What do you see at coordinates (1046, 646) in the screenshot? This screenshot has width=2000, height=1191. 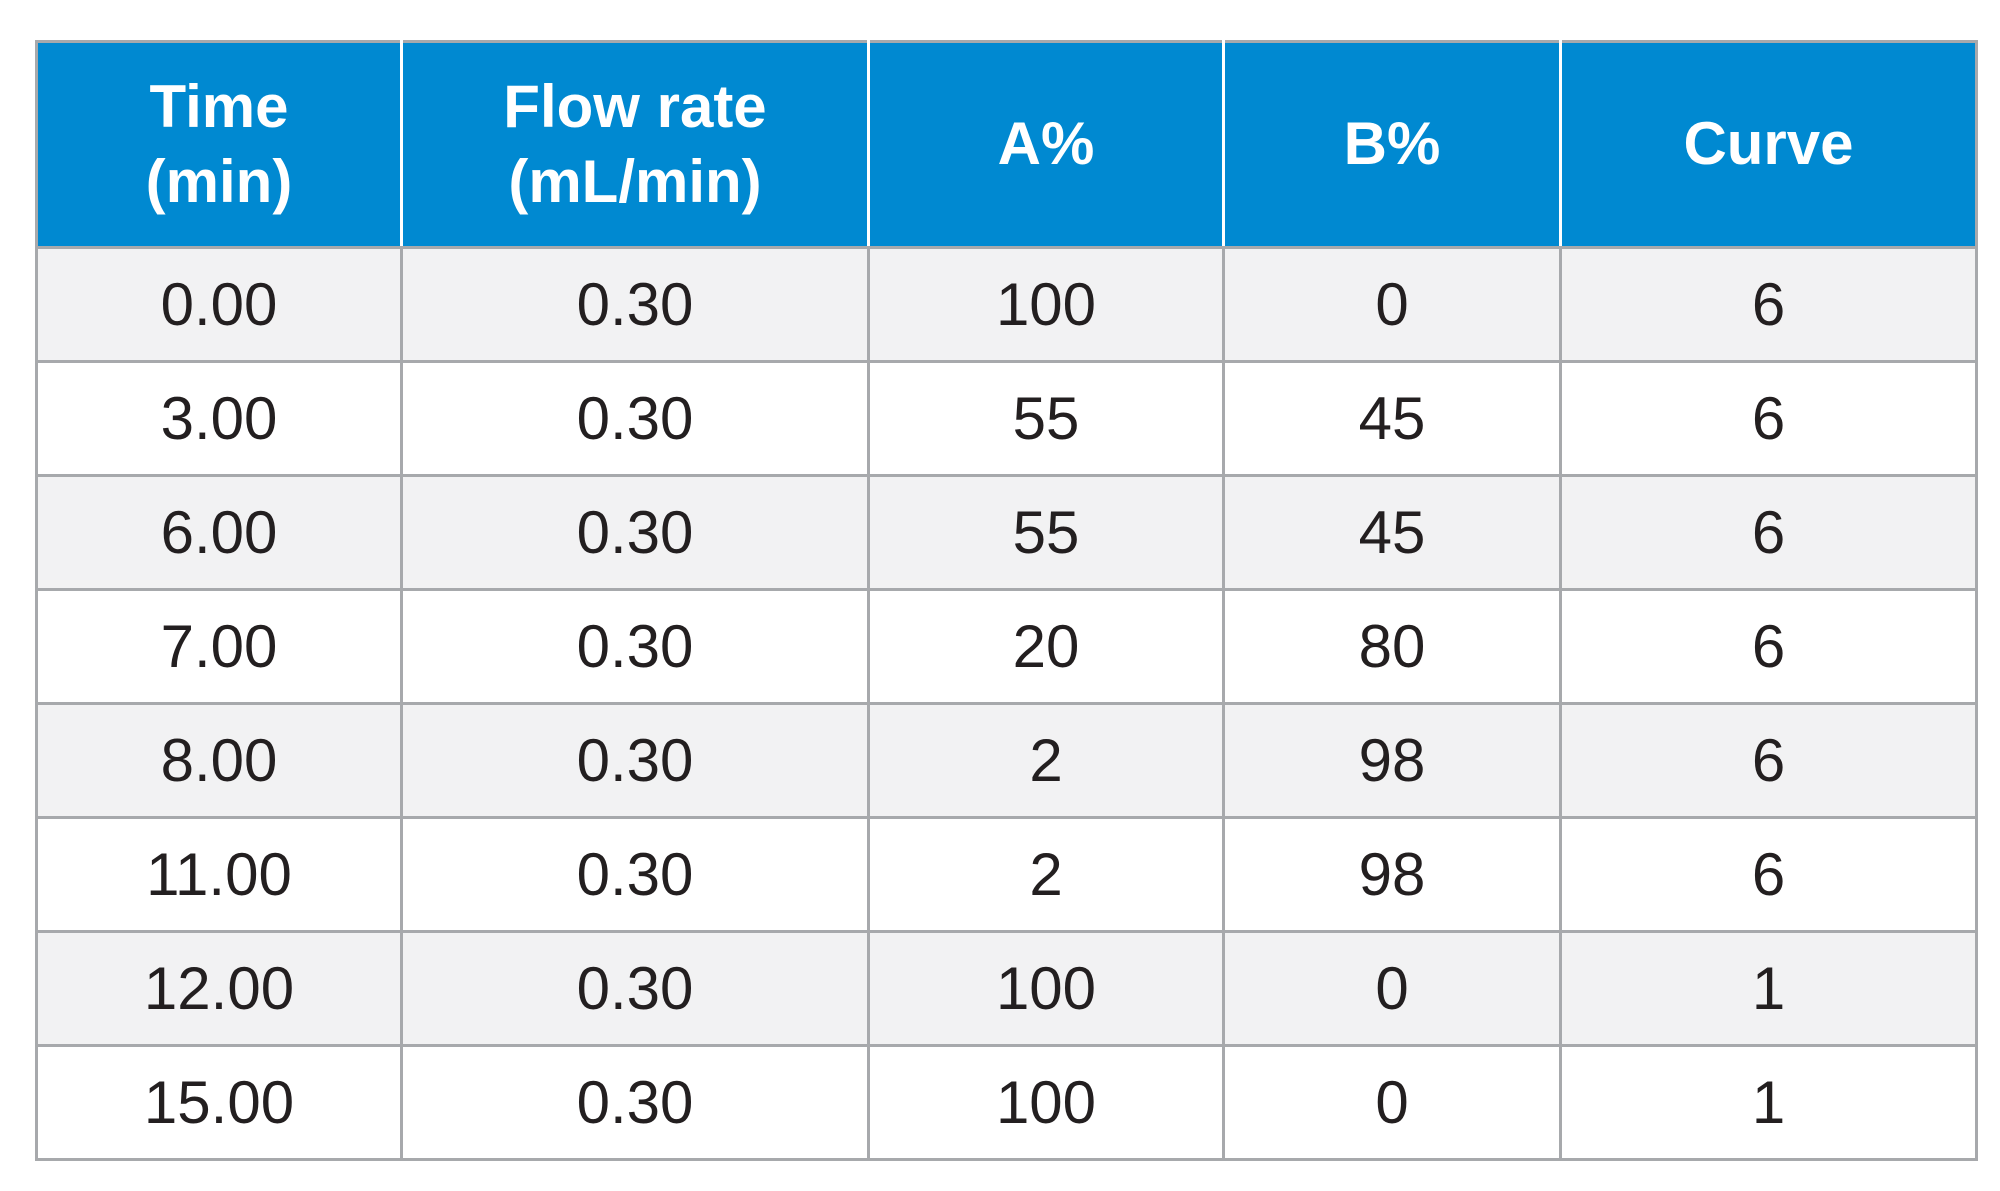 I see `cell-a-percent: 20` at bounding box center [1046, 646].